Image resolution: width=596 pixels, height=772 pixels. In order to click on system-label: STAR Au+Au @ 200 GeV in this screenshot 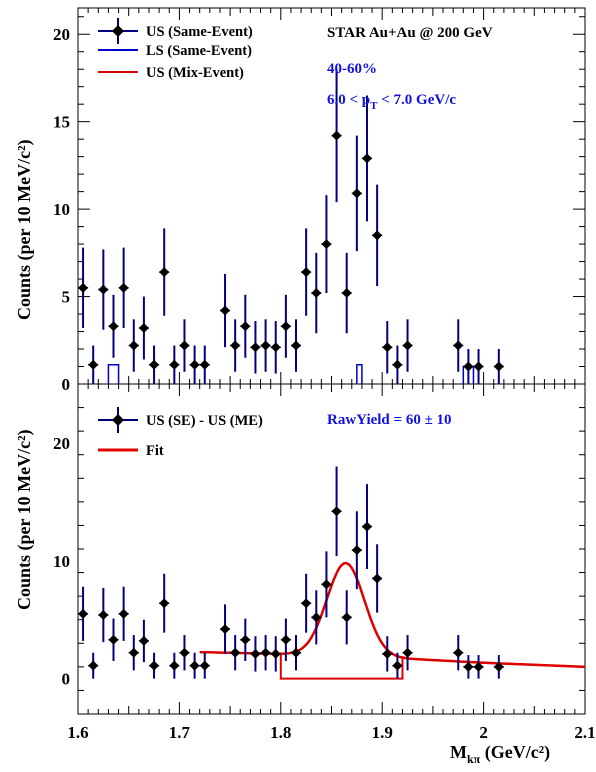, I will do `click(410, 33)`.